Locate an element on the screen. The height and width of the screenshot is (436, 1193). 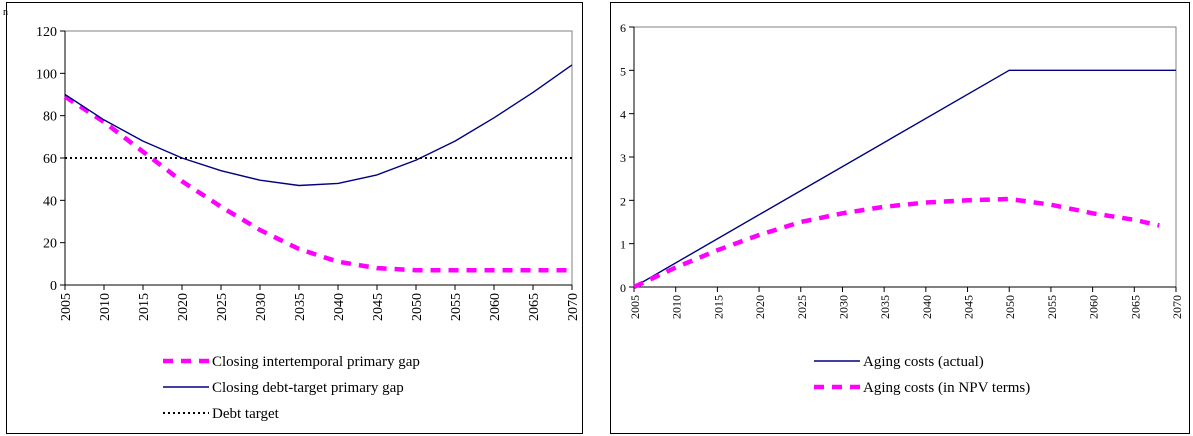
y-tick-label: 2 is located at coordinates (623, 201).